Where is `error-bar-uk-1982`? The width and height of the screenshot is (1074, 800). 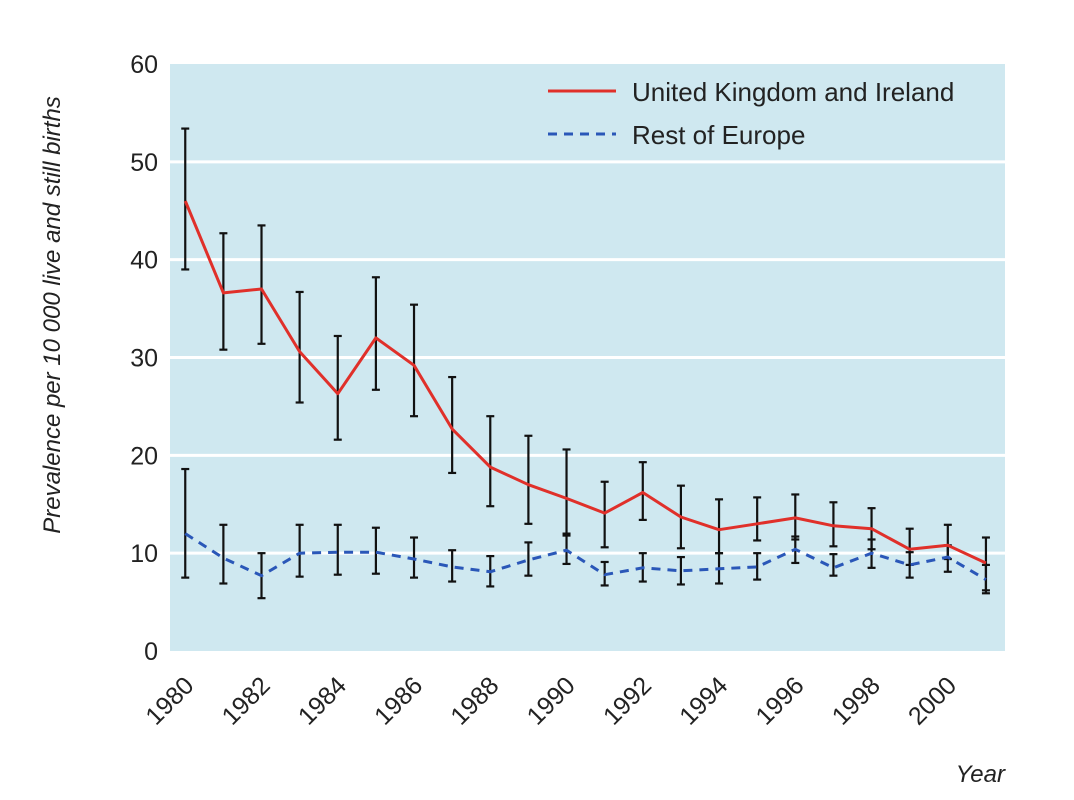 error-bar-uk-1982 is located at coordinates (261, 284).